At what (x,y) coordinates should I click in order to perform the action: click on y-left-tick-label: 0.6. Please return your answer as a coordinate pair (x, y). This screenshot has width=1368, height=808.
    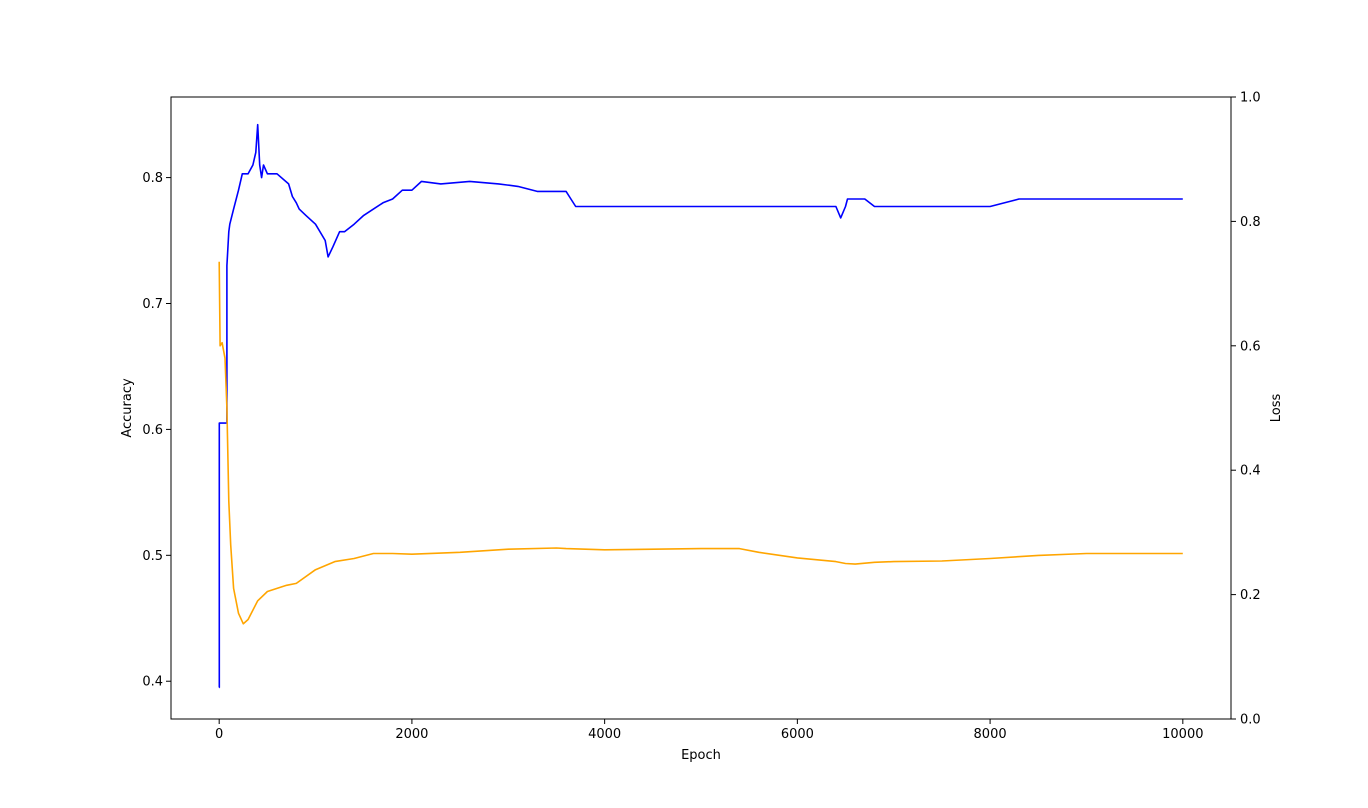
    Looking at the image, I should click on (152, 430).